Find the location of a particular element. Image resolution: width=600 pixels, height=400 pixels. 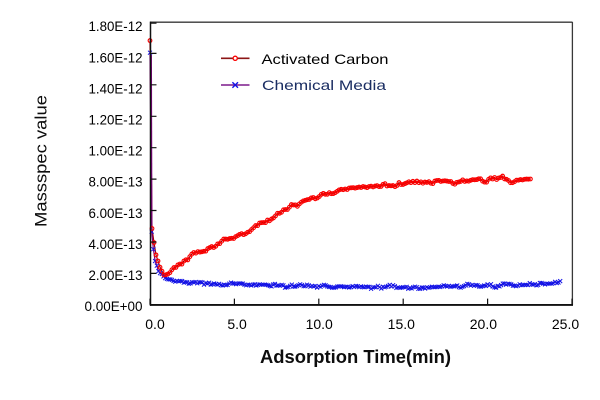

svg-text: 0.0 is located at coordinates (155, 324).